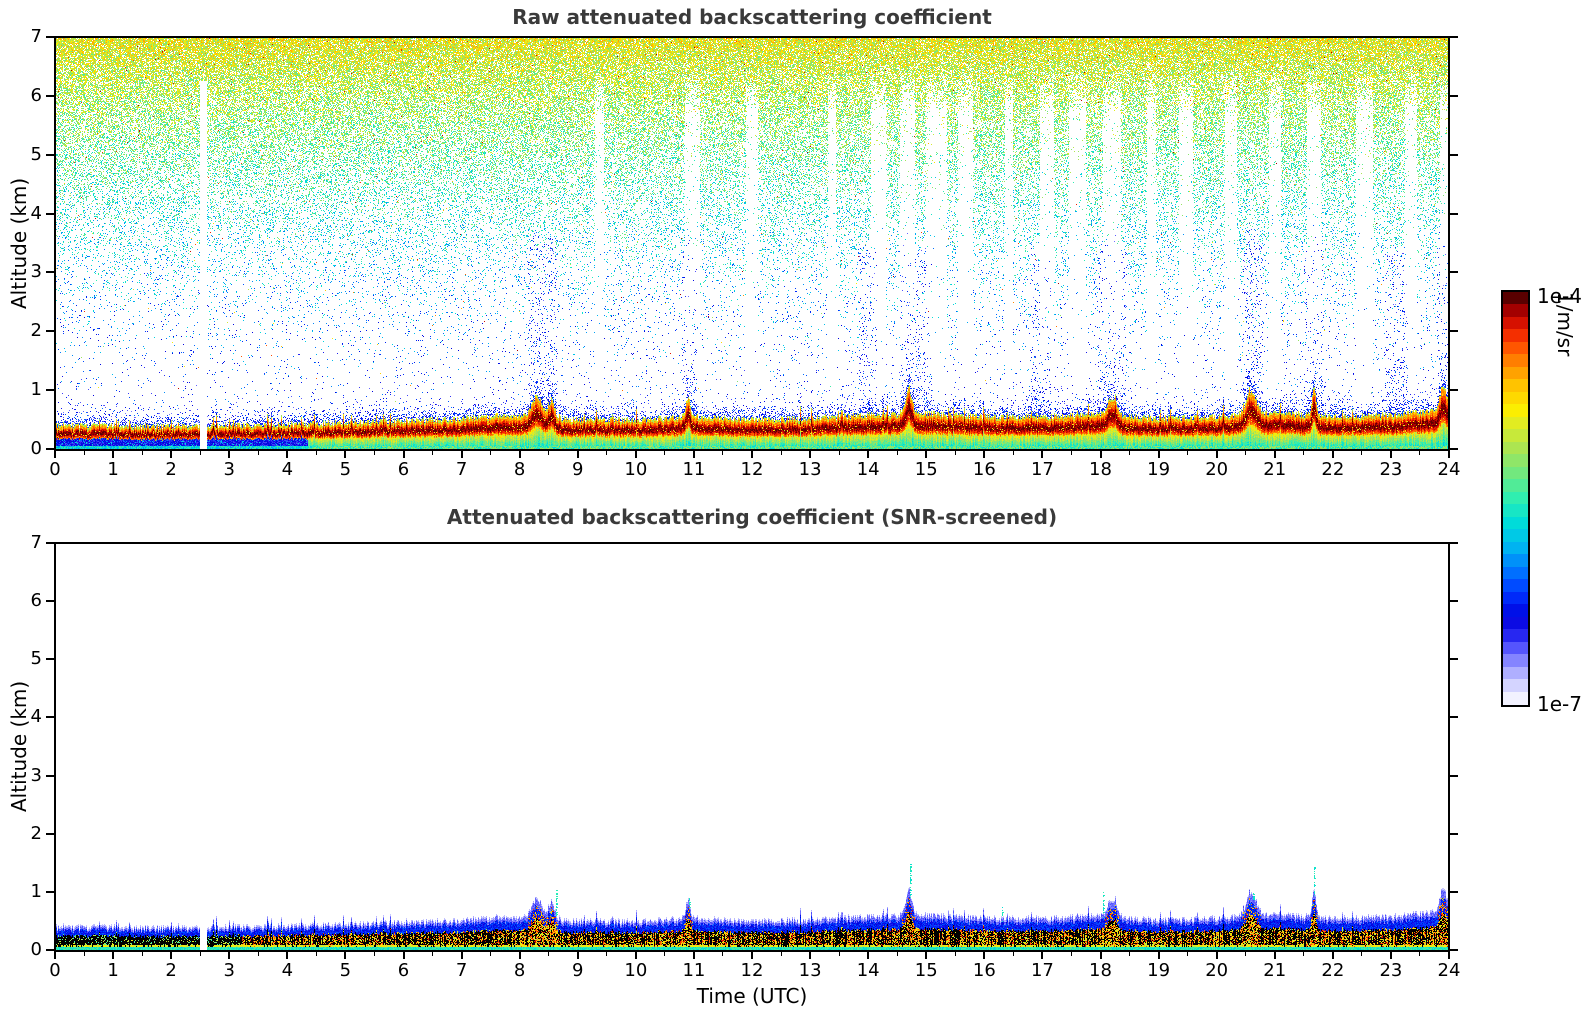 This screenshot has width=1595, height=1020. I want to click on x-tick-label: 18, so click(1100, 970).